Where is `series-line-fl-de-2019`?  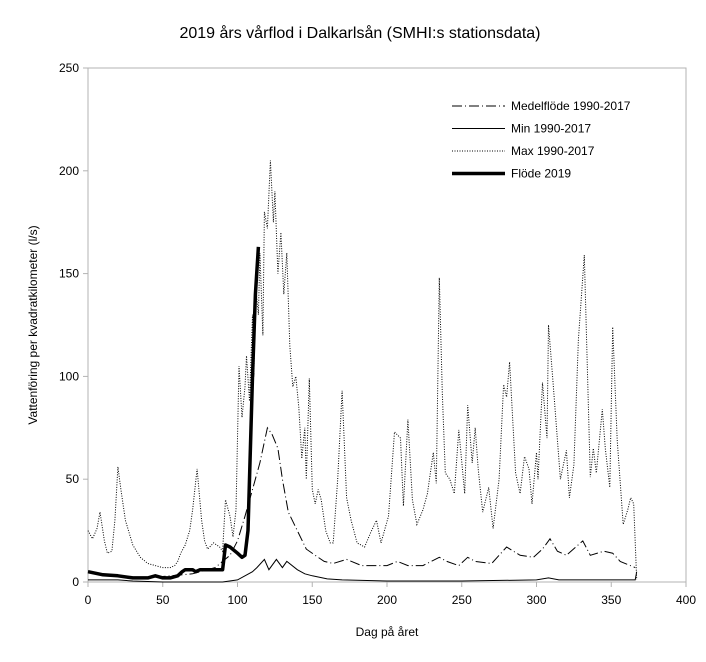
series-line-fl-de-2019 is located at coordinates (174, 413).